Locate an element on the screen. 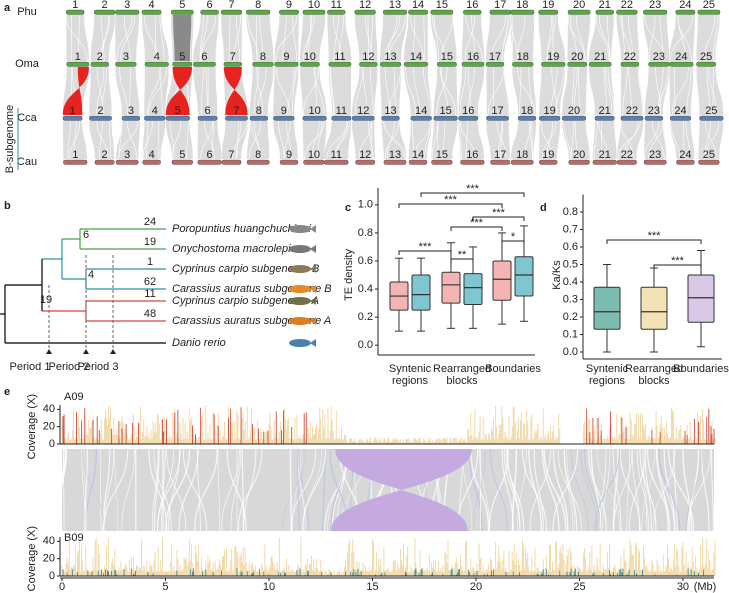 The width and height of the screenshot is (729, 593). chromosome-number: 23 is located at coordinates (655, 155).